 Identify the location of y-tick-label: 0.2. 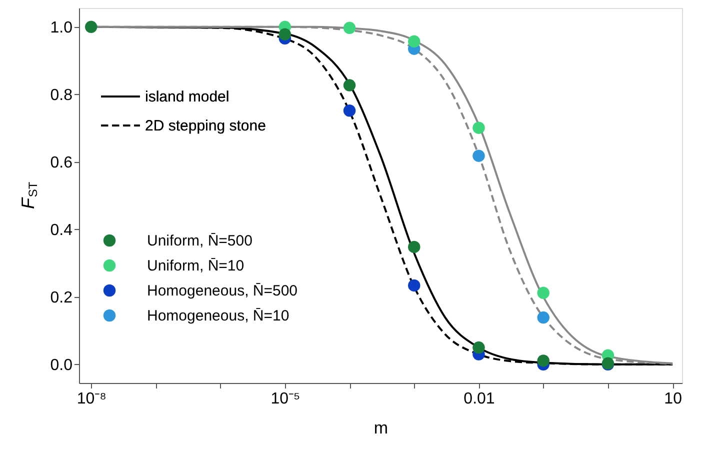
(61, 297).